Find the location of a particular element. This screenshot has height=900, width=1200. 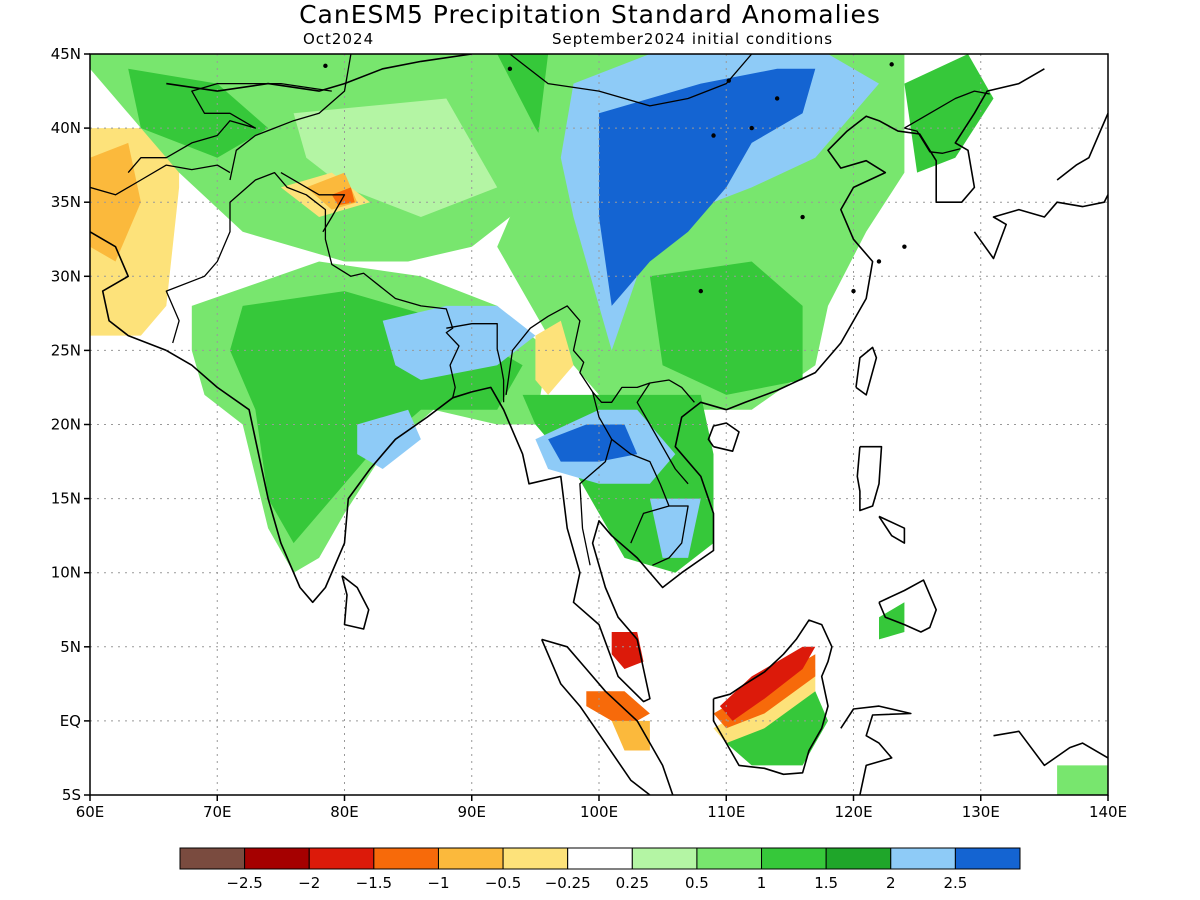

anomaly-region-philippines-green is located at coordinates (892, 621).